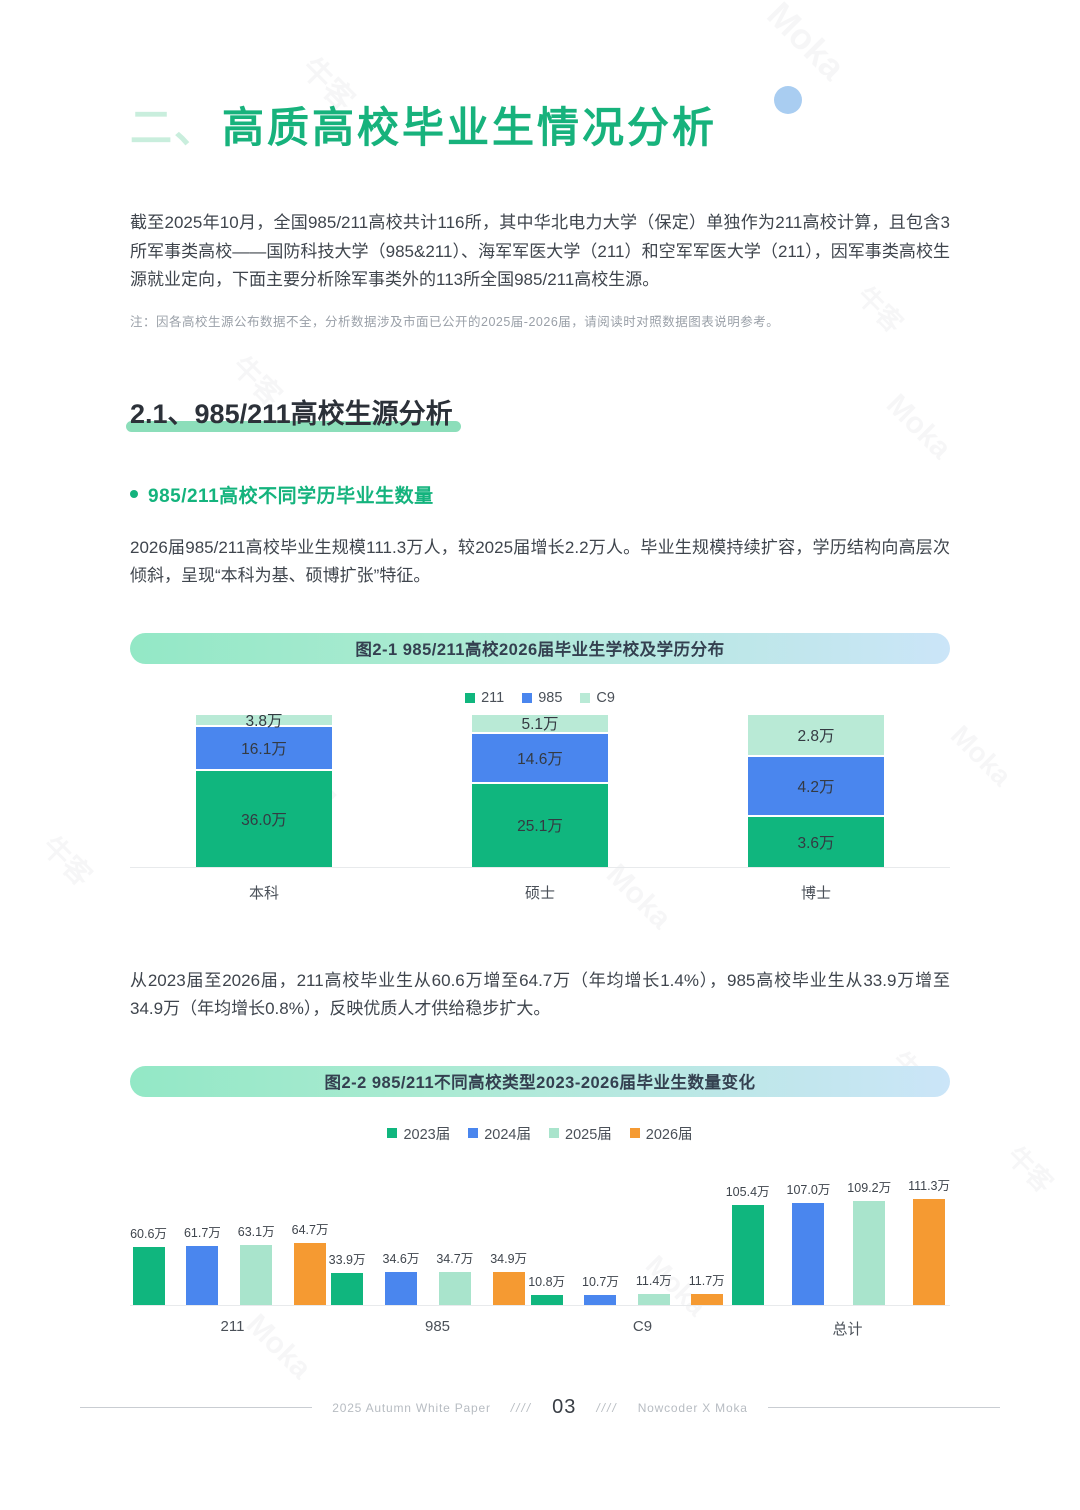  What do you see at coordinates (291, 496) in the screenshot?
I see `sub-heading-text: 985/211高校不同学历毕业生数量` at bounding box center [291, 496].